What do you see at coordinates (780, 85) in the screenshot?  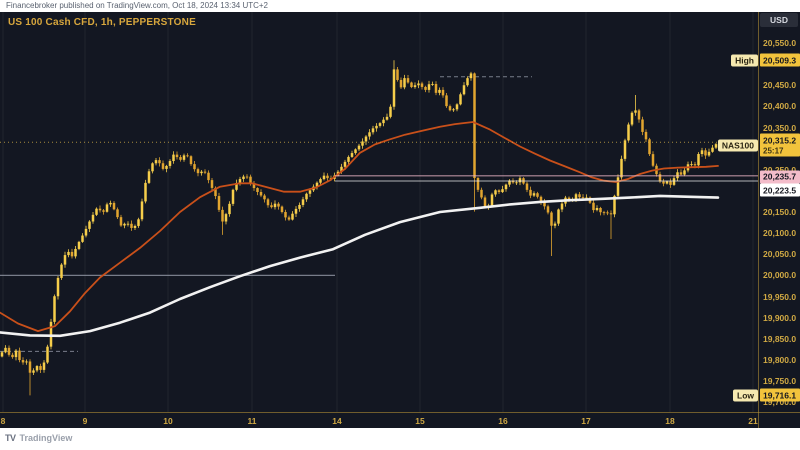 I see `price-tick-label: 20,450.0` at bounding box center [780, 85].